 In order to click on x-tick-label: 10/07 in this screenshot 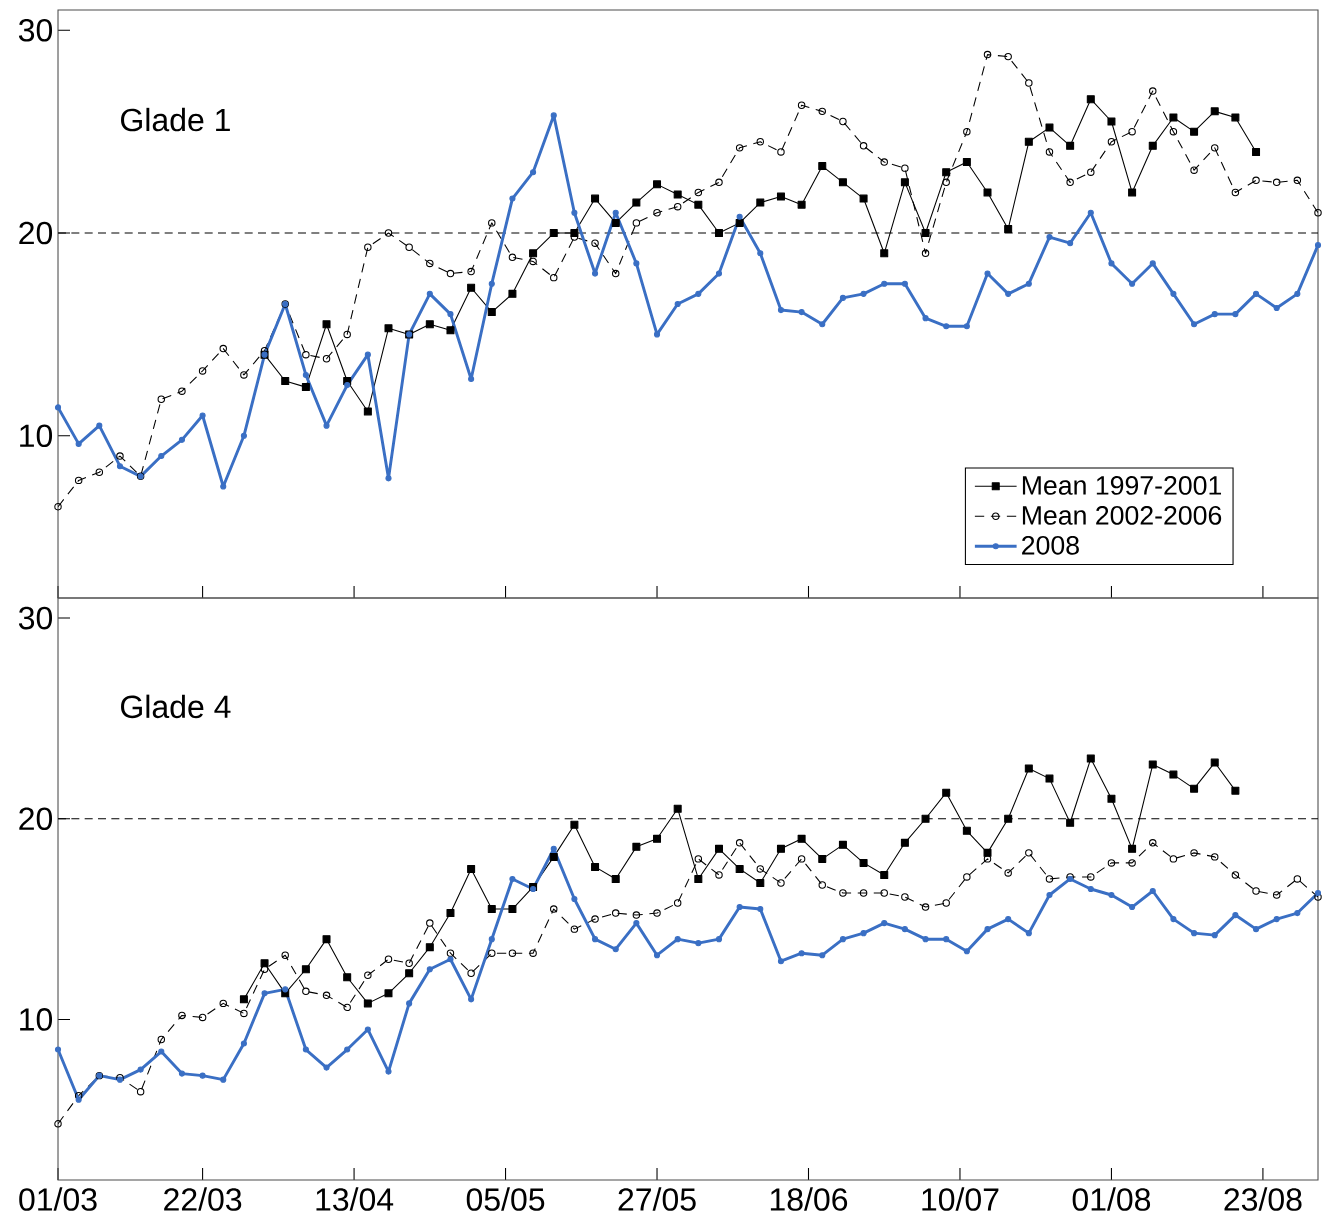, I will do `click(960, 1199)`.